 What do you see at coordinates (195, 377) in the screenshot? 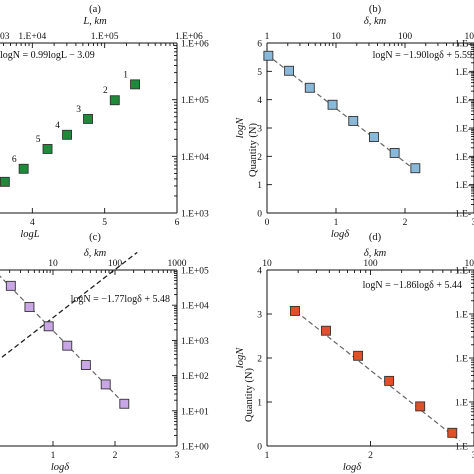
I see `right-tick-label: 1.E+02` at bounding box center [195, 377].